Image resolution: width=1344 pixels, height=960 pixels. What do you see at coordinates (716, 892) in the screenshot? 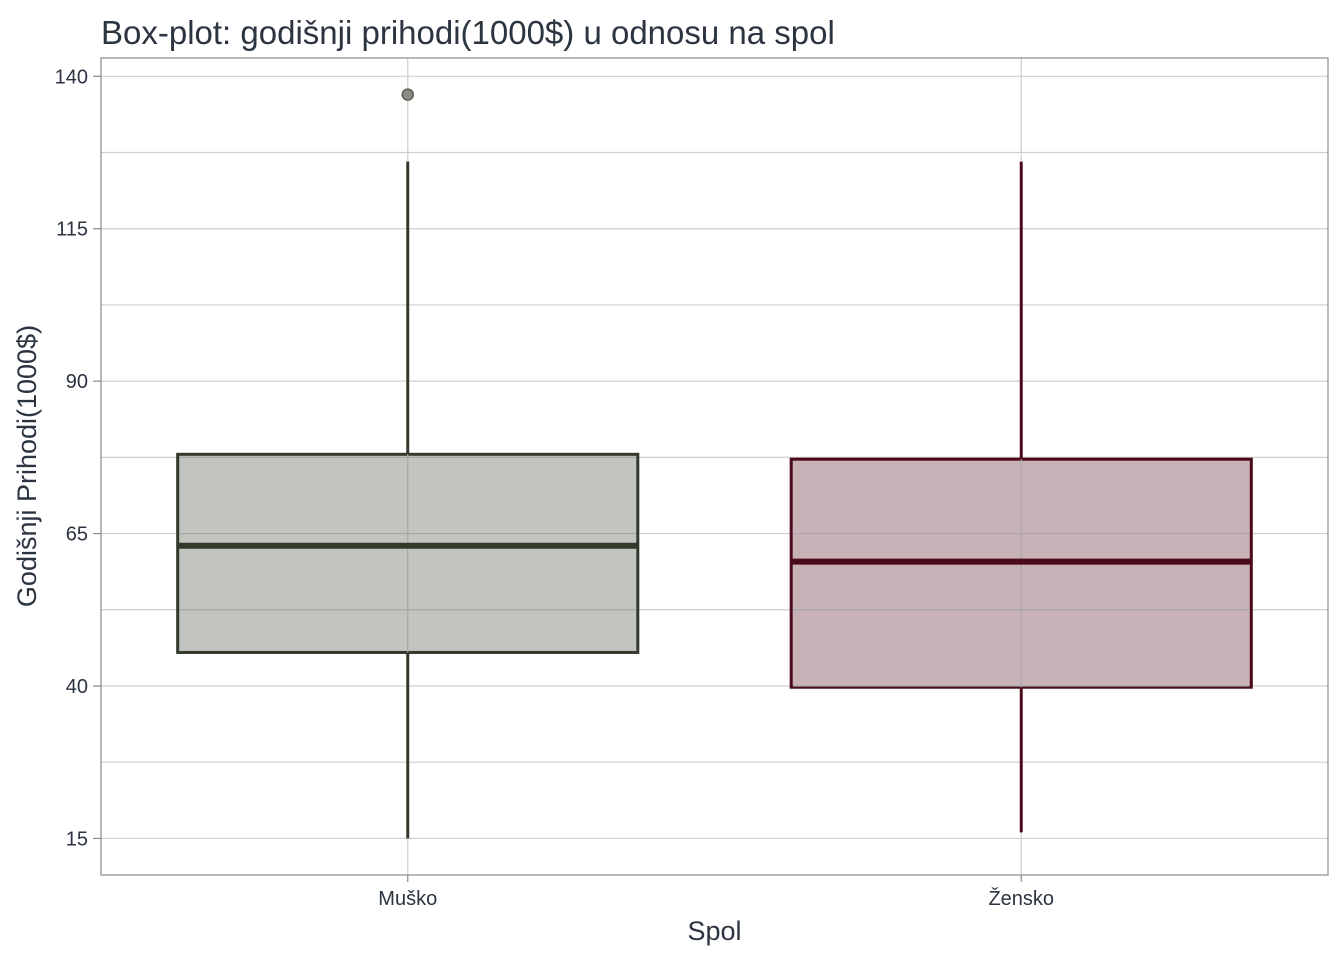
I see `x-axis-ticks: Muško Žensko` at bounding box center [716, 892].